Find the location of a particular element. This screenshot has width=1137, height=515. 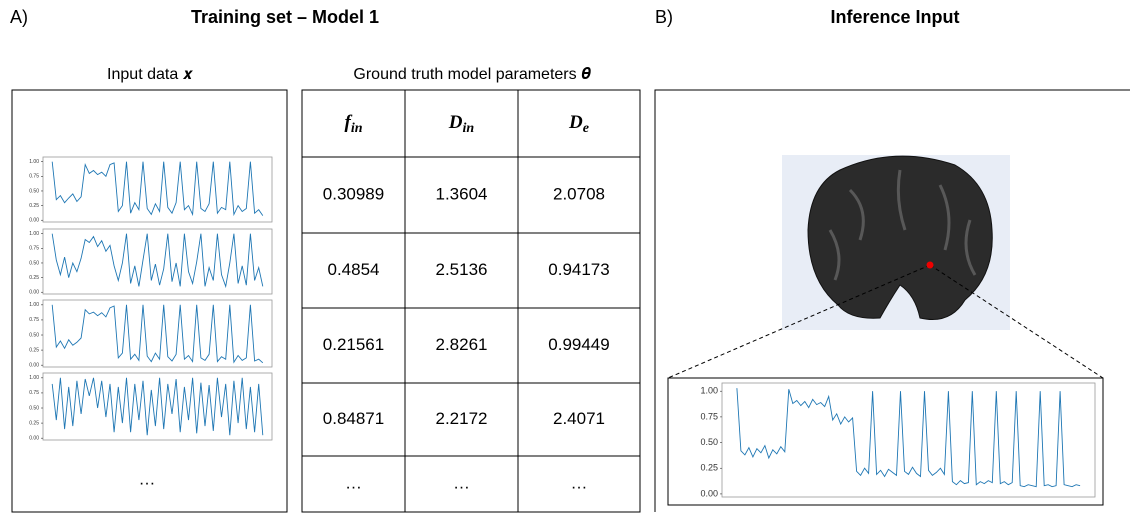

table-header: Din is located at coordinates (461, 124).